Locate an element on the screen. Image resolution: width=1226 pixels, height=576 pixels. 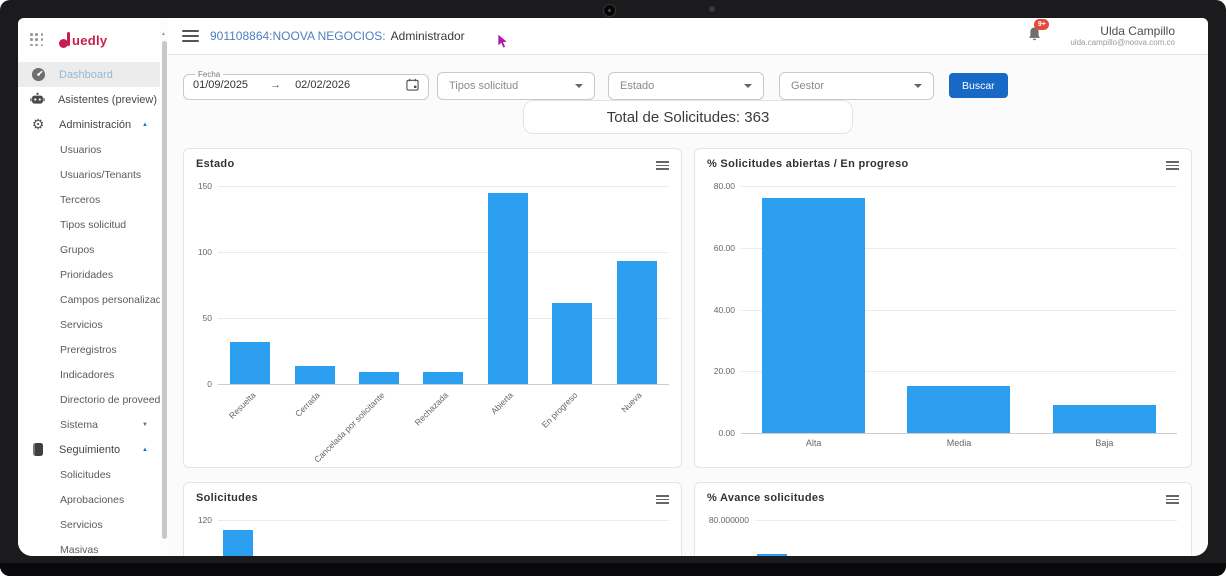
tipos-solicitud-select: Tipos solicitud is located at coordinates (516, 86).